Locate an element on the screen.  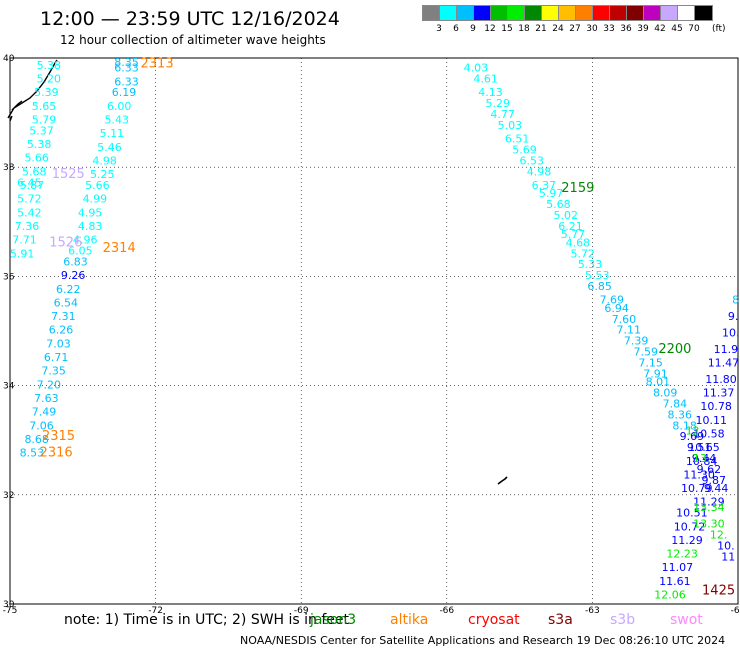
swh-value-label: 7.35 is located at coordinates (53, 371).